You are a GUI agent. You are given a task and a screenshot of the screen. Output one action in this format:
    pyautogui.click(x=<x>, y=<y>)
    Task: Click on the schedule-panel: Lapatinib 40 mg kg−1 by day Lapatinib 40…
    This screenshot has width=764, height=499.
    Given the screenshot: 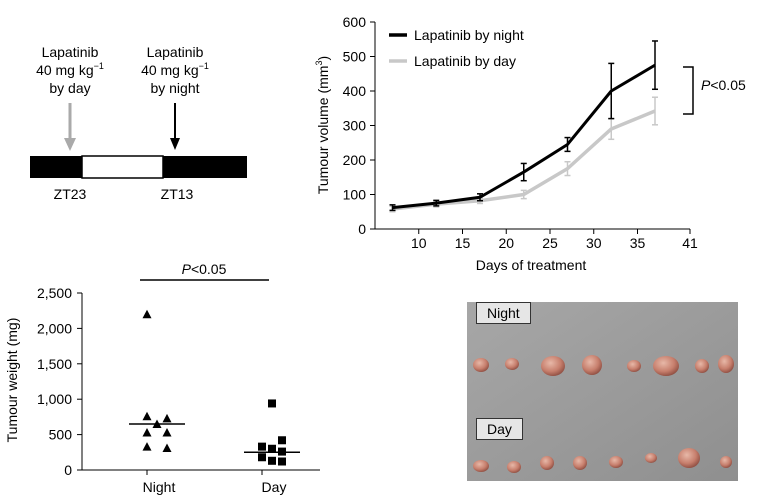 What is the action you would take?
    pyautogui.click(x=138, y=123)
    